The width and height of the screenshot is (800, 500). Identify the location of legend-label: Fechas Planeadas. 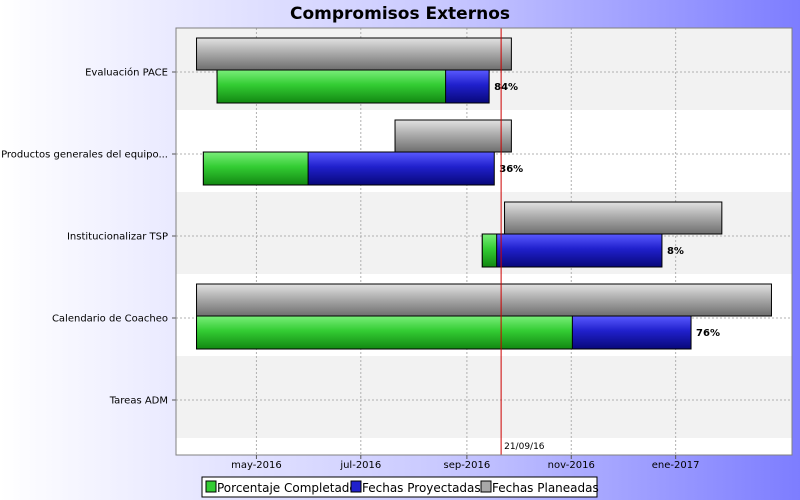
(545, 488).